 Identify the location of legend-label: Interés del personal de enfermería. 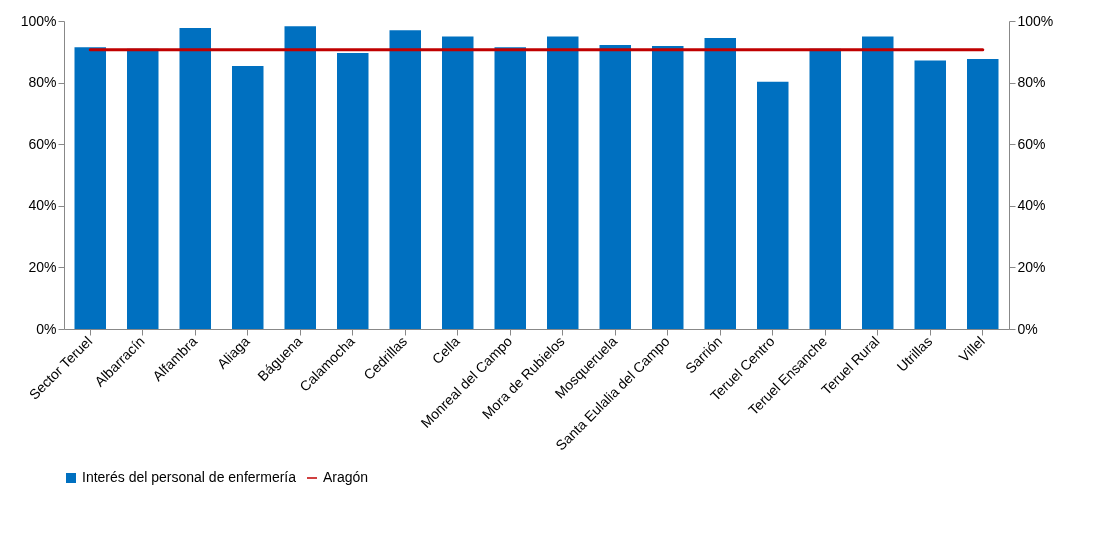
(189, 477).